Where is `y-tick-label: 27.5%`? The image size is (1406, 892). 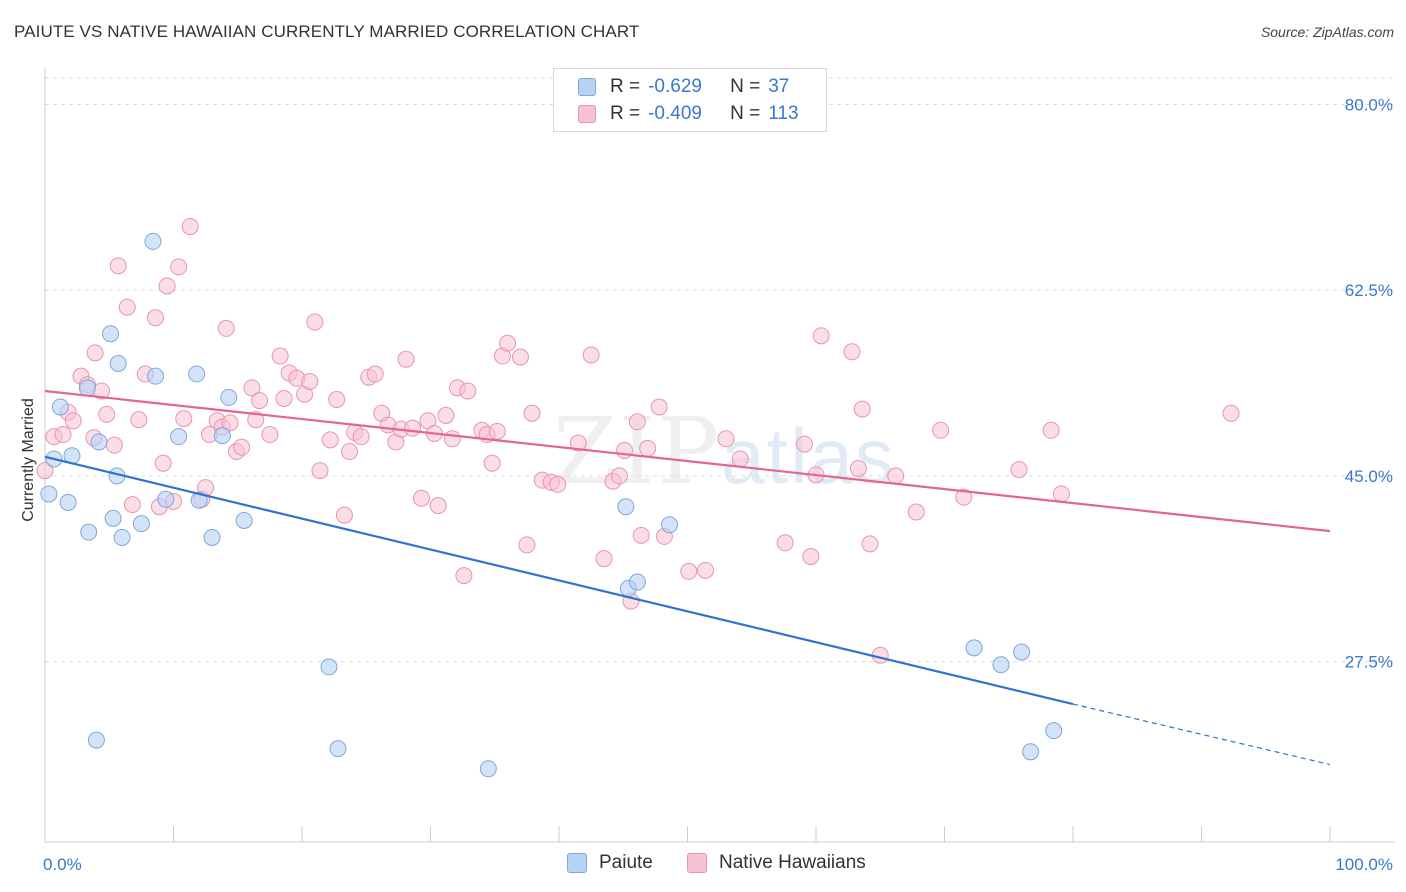 y-tick-label: 27.5% is located at coordinates (1369, 662).